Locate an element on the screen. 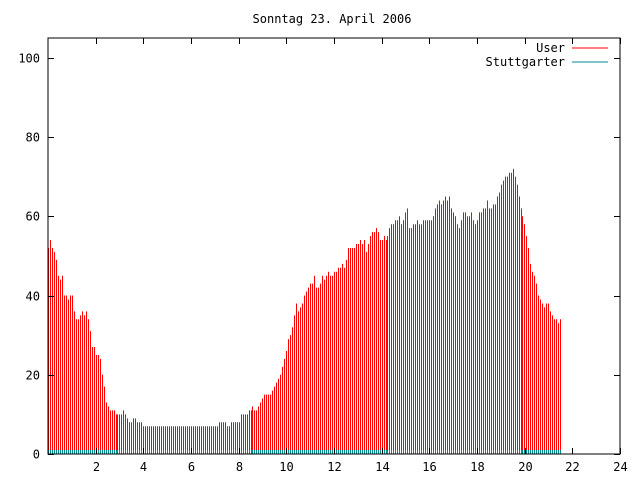 The width and height of the screenshot is (640, 480). y-tick-label: 40 is located at coordinates (33, 297).